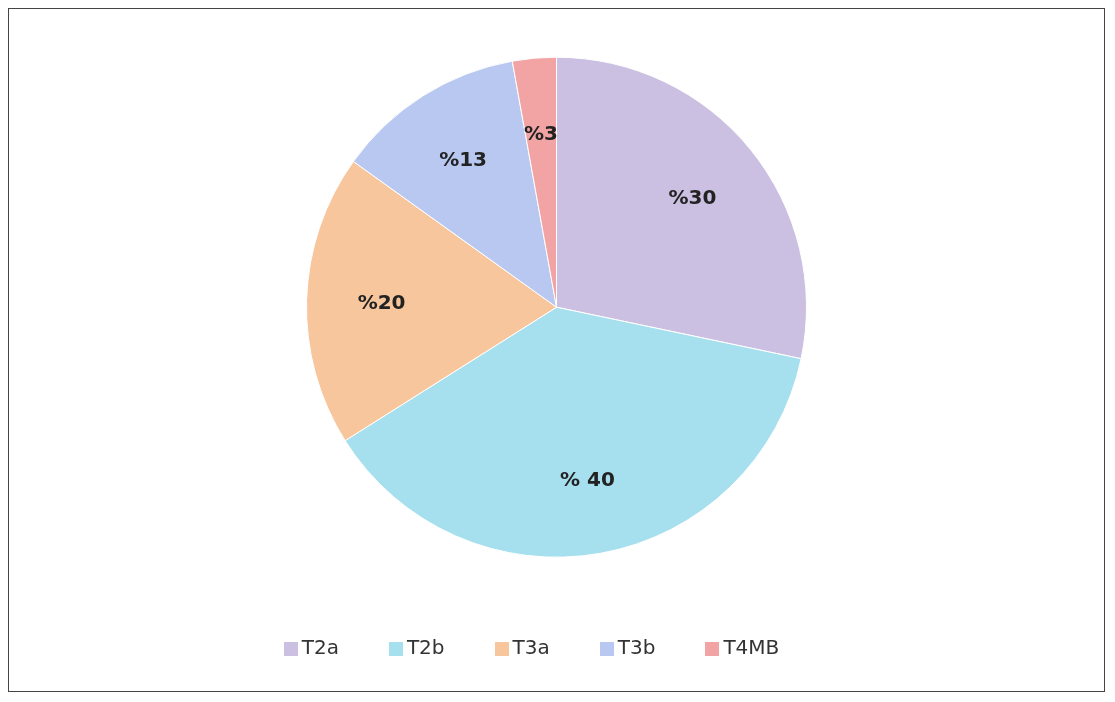  I want to click on data-label: %3, so click(540, 132).